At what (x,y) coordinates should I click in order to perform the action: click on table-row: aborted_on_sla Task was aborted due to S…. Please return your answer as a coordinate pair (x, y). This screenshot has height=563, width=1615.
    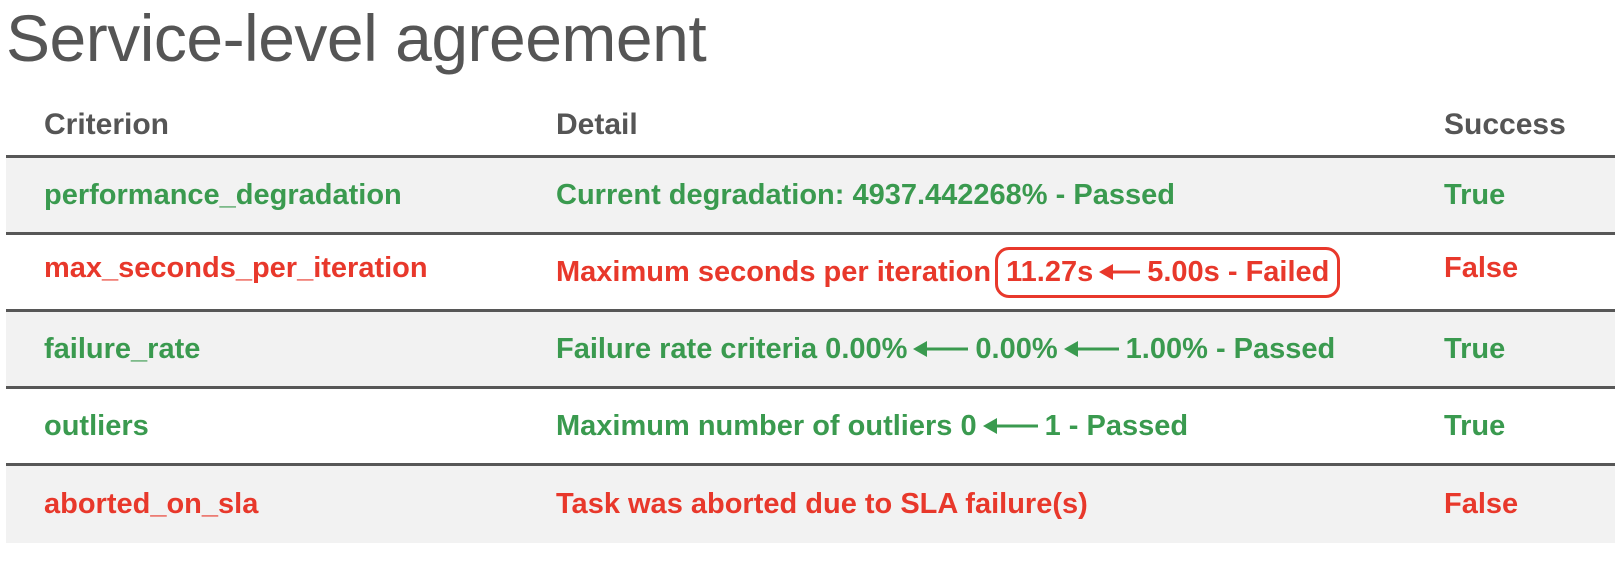
    Looking at the image, I should click on (810, 504).